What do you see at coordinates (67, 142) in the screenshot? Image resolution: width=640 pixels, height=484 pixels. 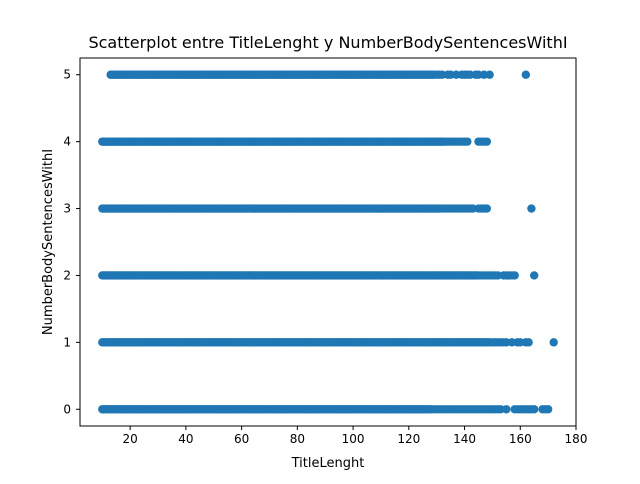 I see `y-tick-label: 4` at bounding box center [67, 142].